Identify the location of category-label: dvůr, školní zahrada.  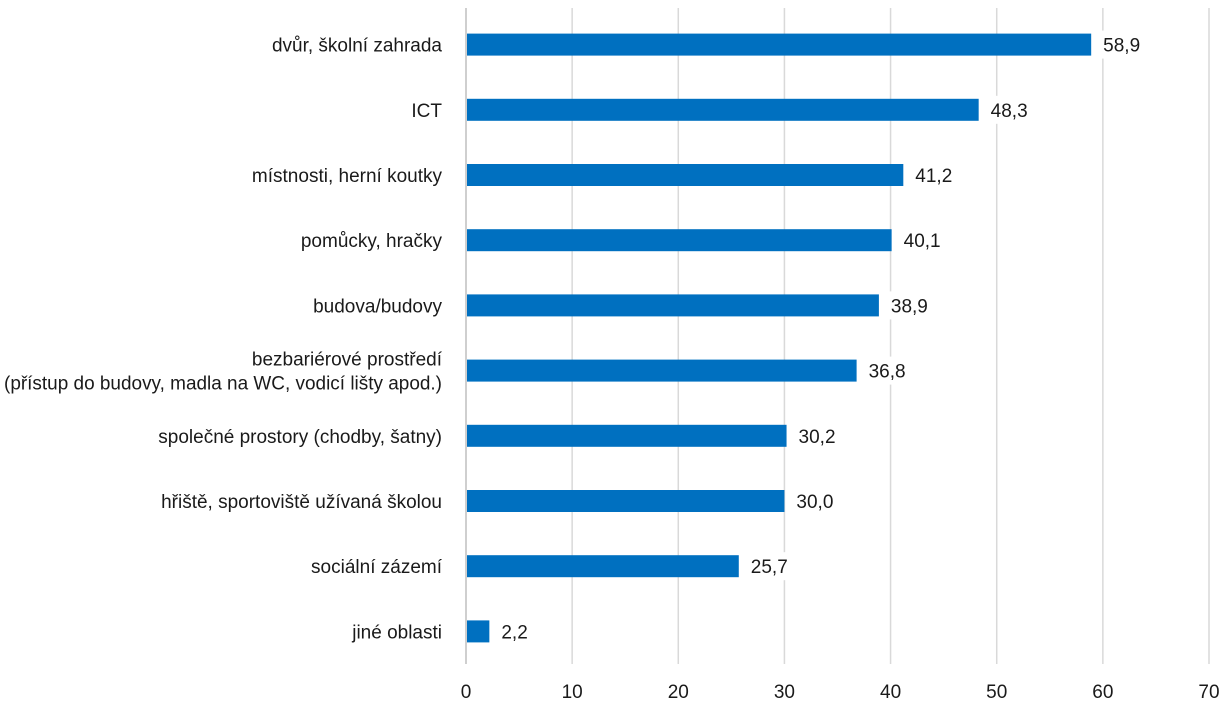
(357, 46).